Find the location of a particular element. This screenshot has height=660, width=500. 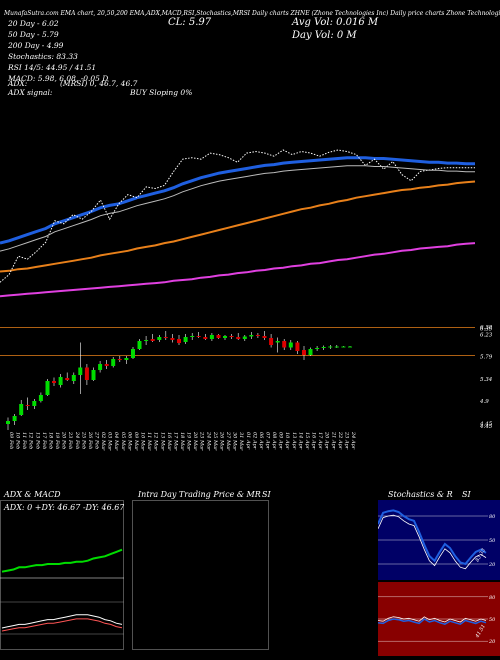

date-label: 24 Mar is located at coordinates (208, 441).